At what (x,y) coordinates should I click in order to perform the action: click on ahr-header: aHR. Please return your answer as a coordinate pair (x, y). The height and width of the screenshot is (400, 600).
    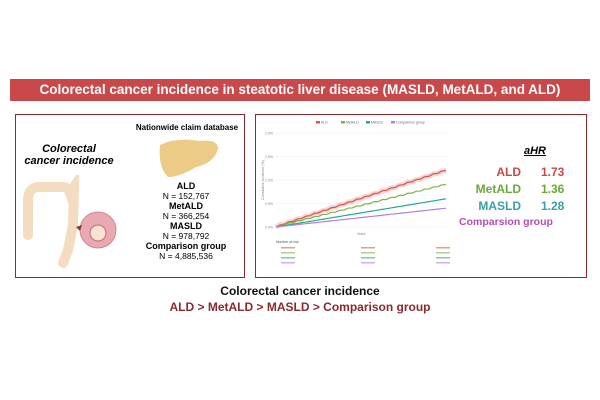
    Looking at the image, I should click on (535, 151).